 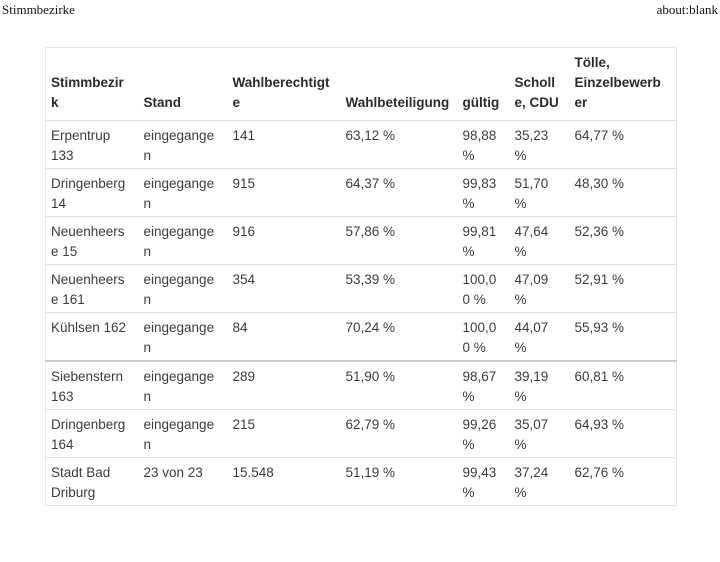 What do you see at coordinates (92, 240) in the screenshot?
I see `cell-stimmbezirk: Neuenheerse 15` at bounding box center [92, 240].